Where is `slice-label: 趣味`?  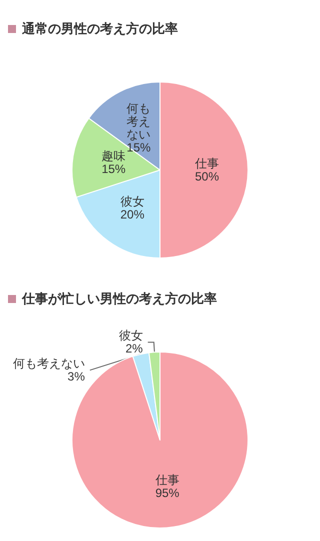 slice-label: 趣味 is located at coordinates (114, 156).